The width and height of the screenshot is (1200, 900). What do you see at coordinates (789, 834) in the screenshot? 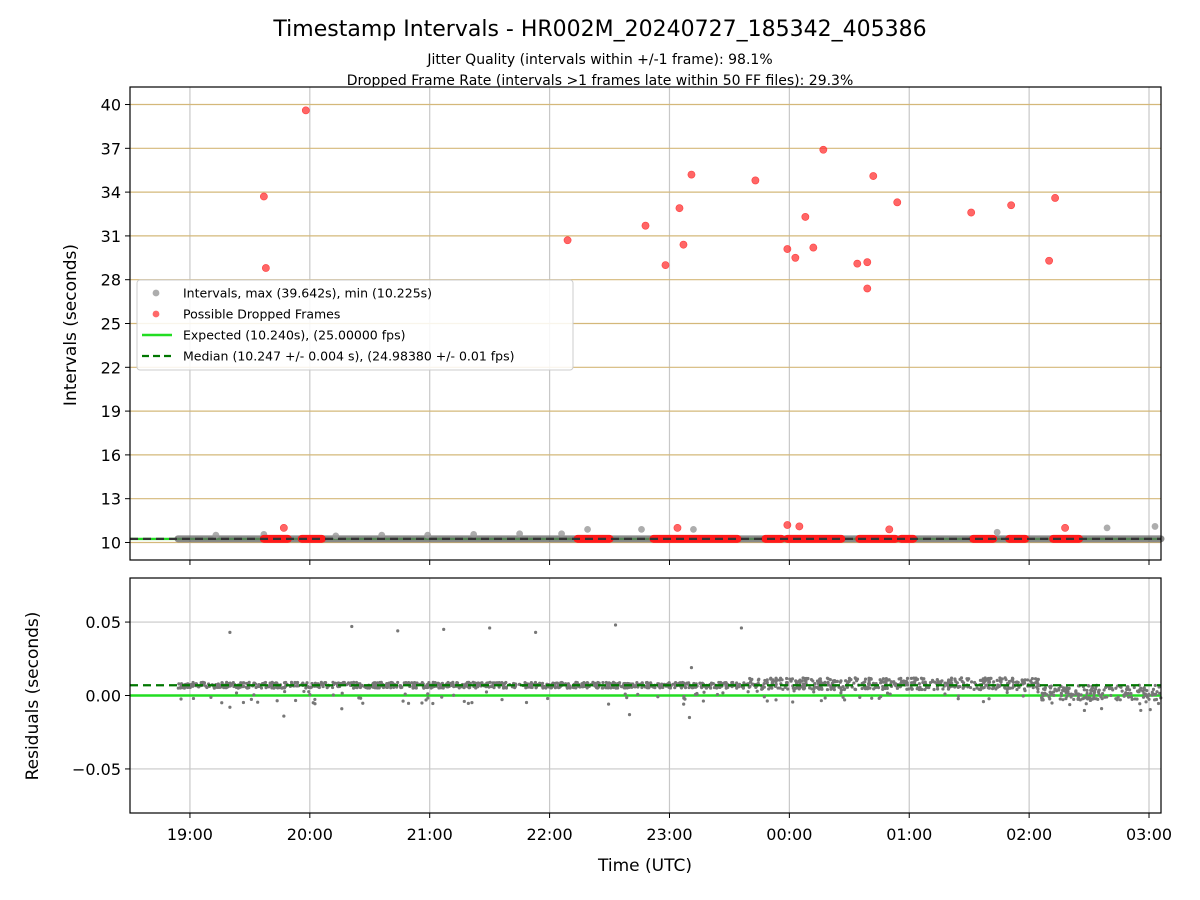
I see `x-tick-label: 00:00` at bounding box center [789, 834].